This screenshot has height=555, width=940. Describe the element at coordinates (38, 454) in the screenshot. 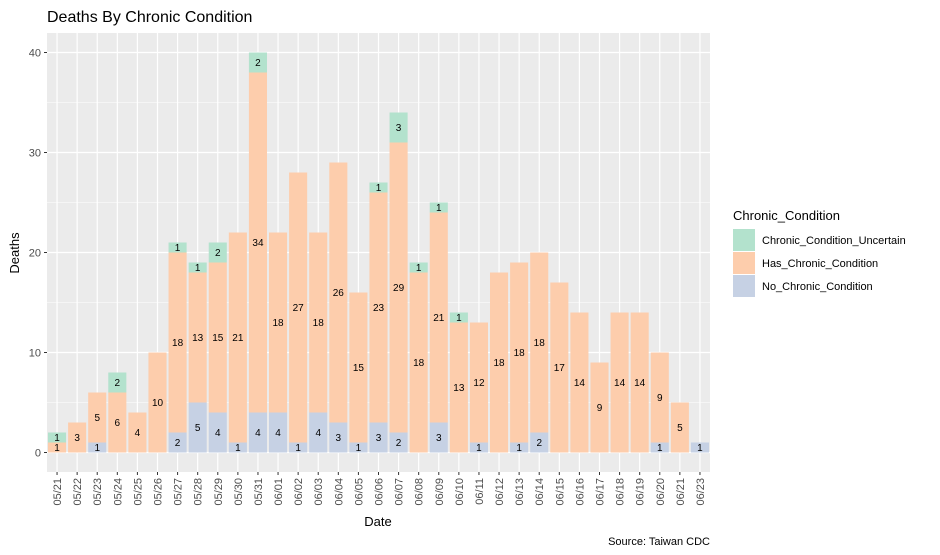

I see `y-tick-label: 0` at that location.